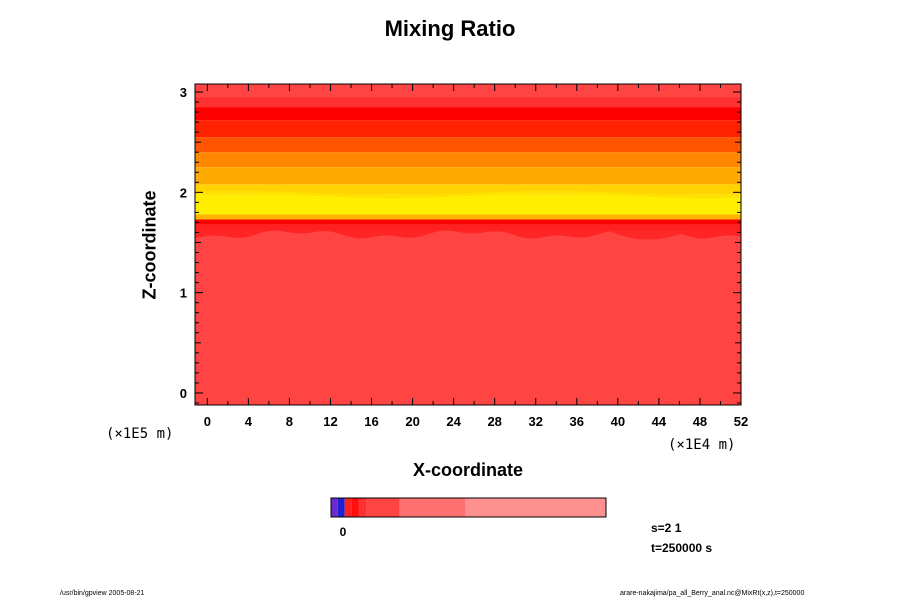 This screenshot has height=600, width=900. Describe the element at coordinates (343, 532) in the screenshot. I see `colorbar-label: 0` at that location.